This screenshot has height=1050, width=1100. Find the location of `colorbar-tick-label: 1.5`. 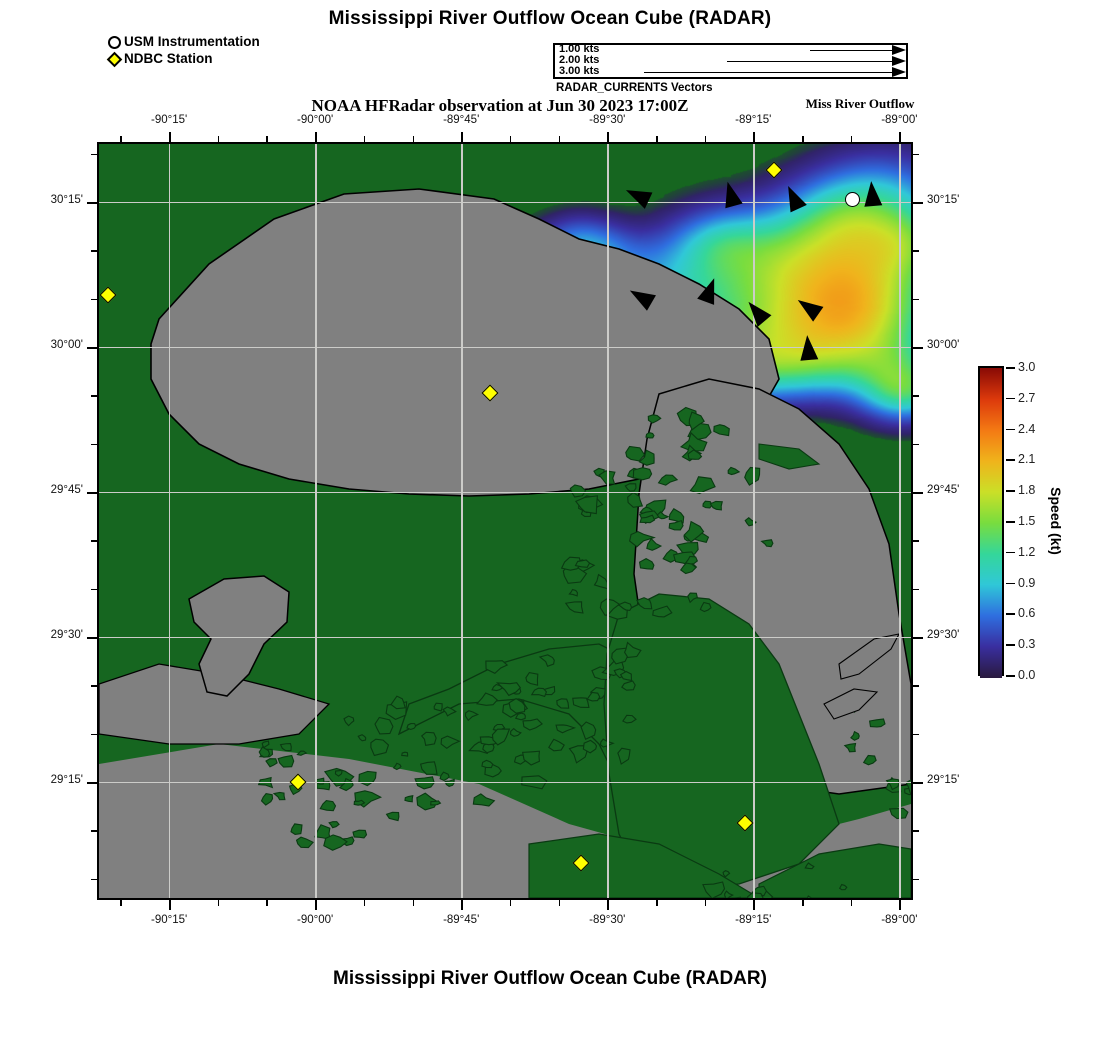

colorbar-tick-label: 1.5 is located at coordinates (1027, 521).